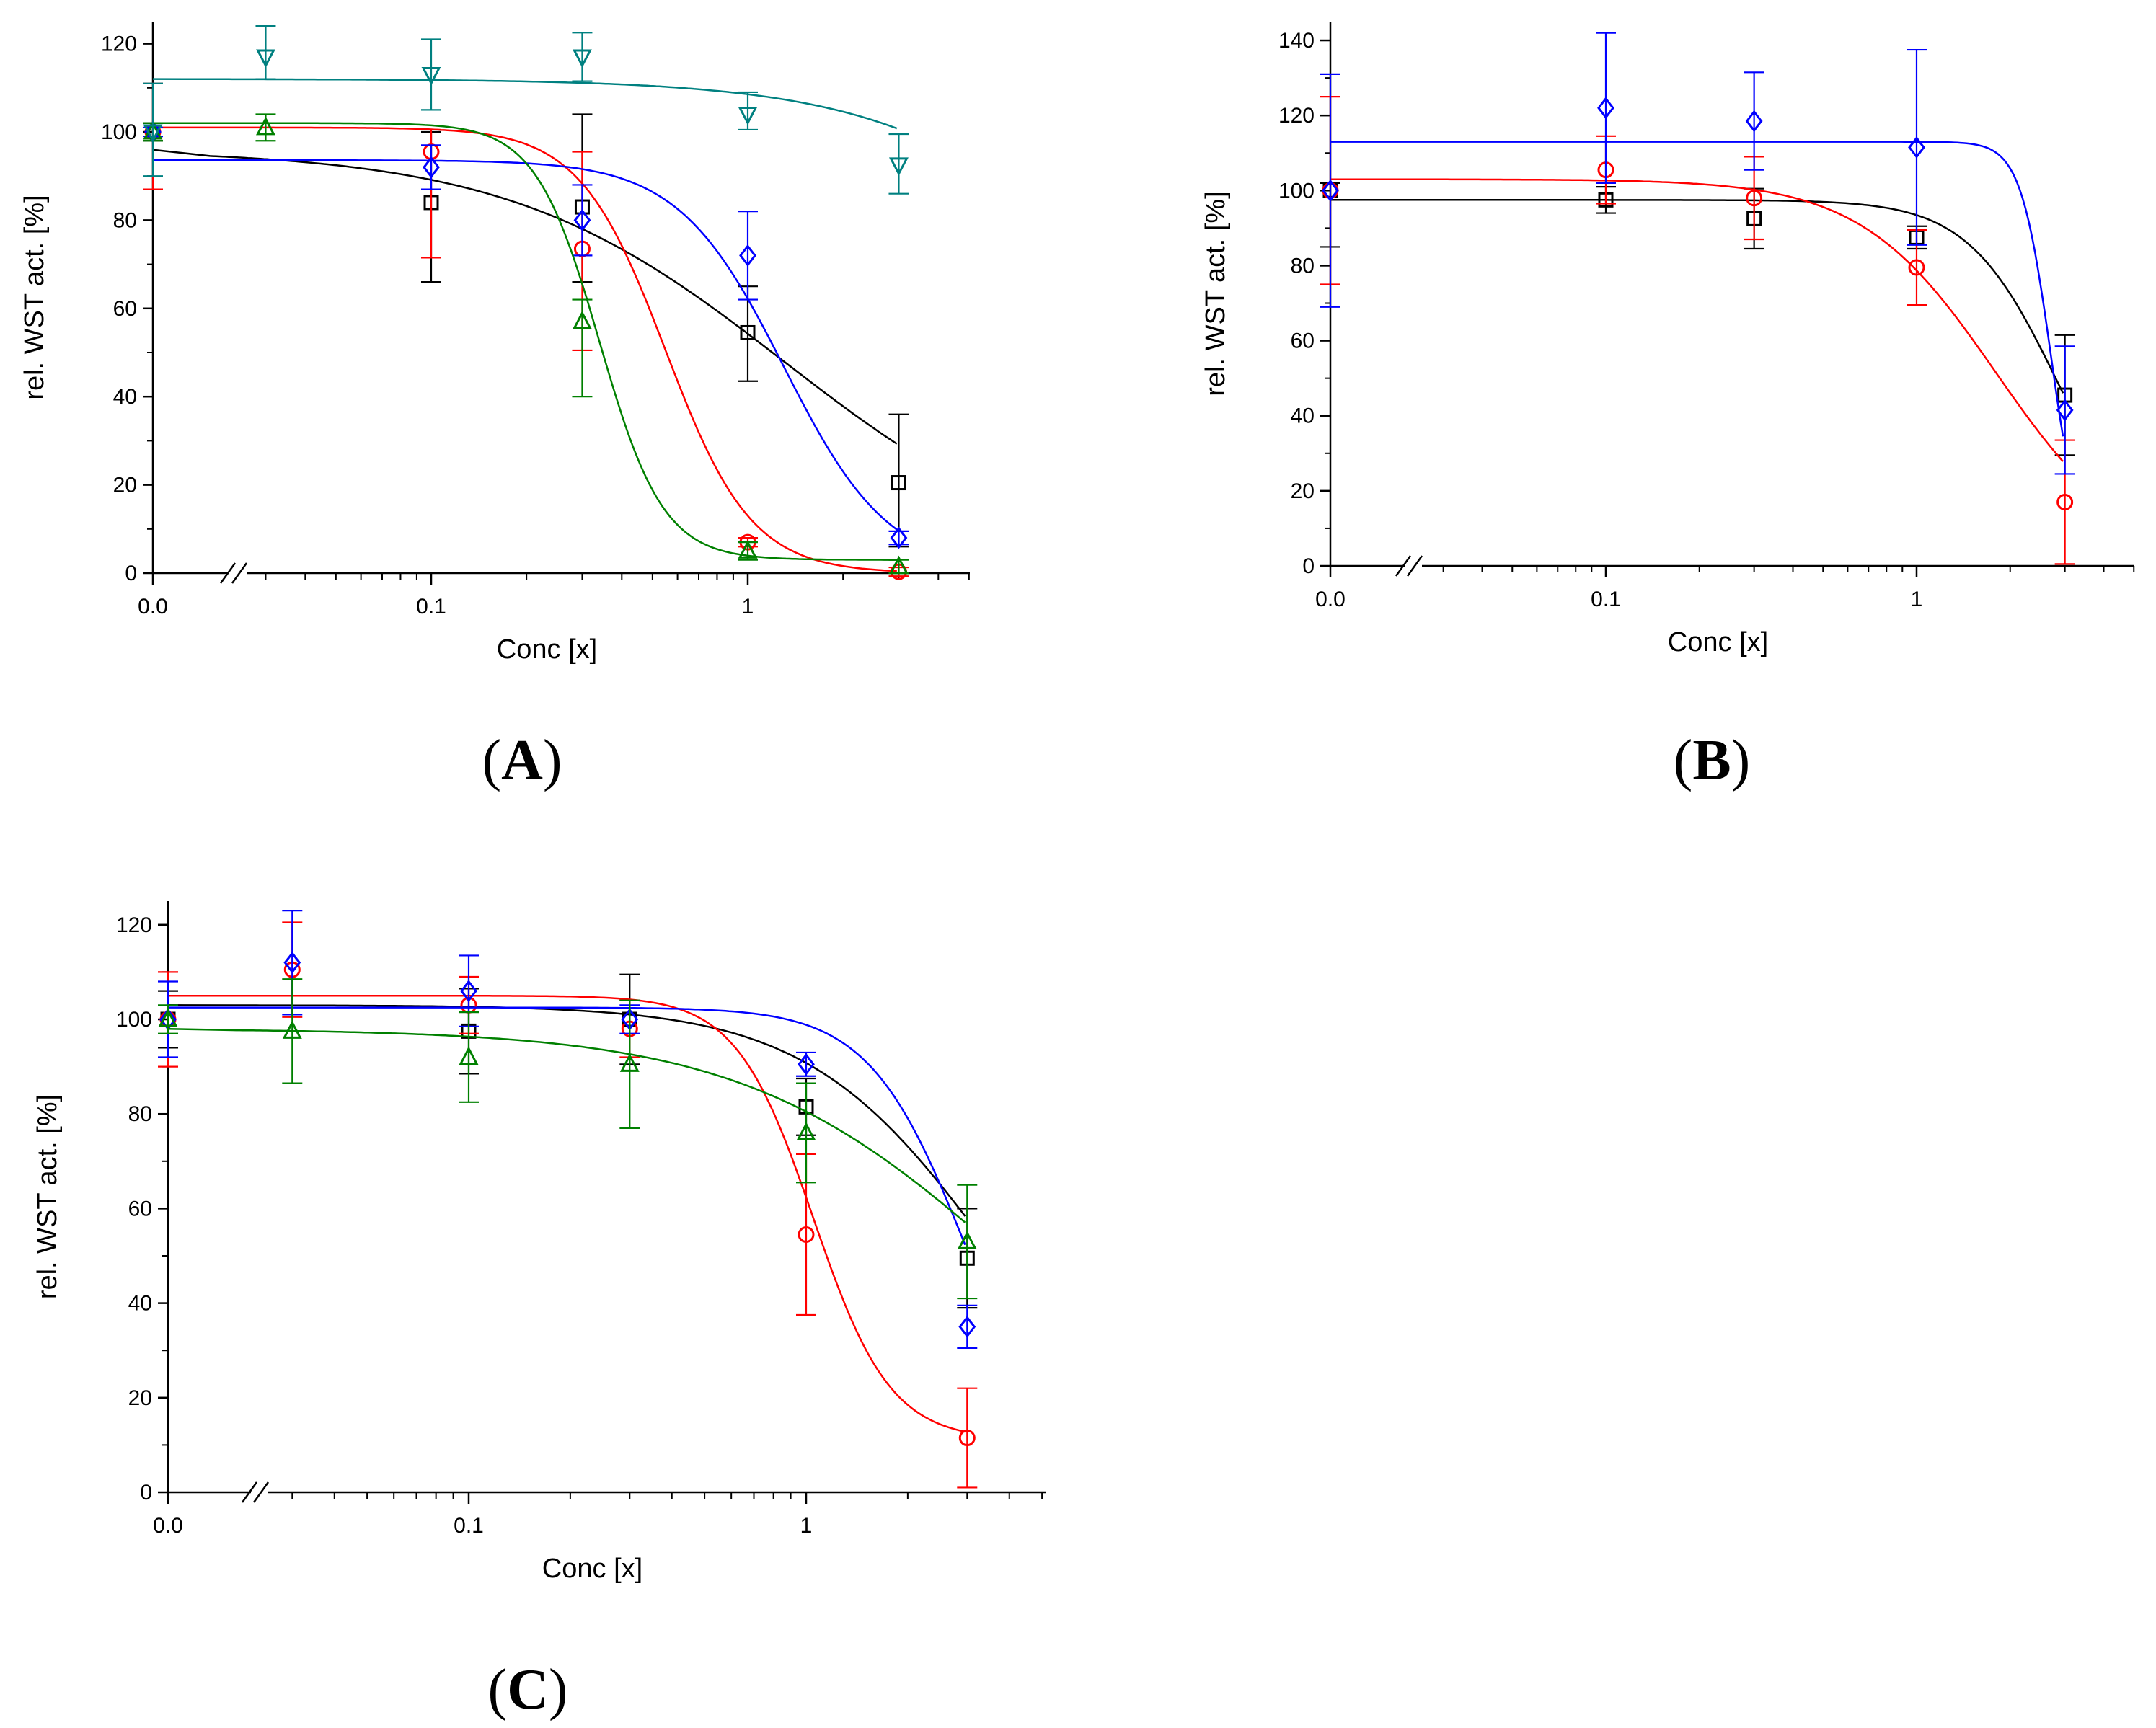  What do you see at coordinates (527, 1690) in the screenshot?
I see `panel-label-c: (C)` at bounding box center [527, 1690].